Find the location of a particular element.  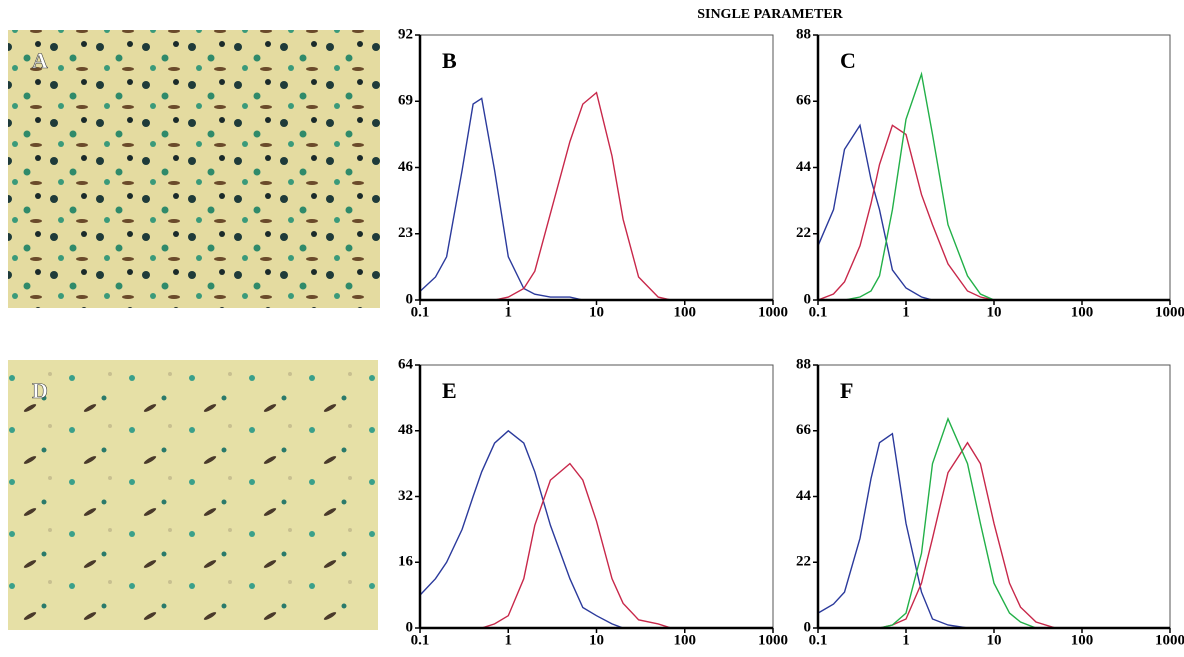

chart-title: F is located at coordinates (846, 390).